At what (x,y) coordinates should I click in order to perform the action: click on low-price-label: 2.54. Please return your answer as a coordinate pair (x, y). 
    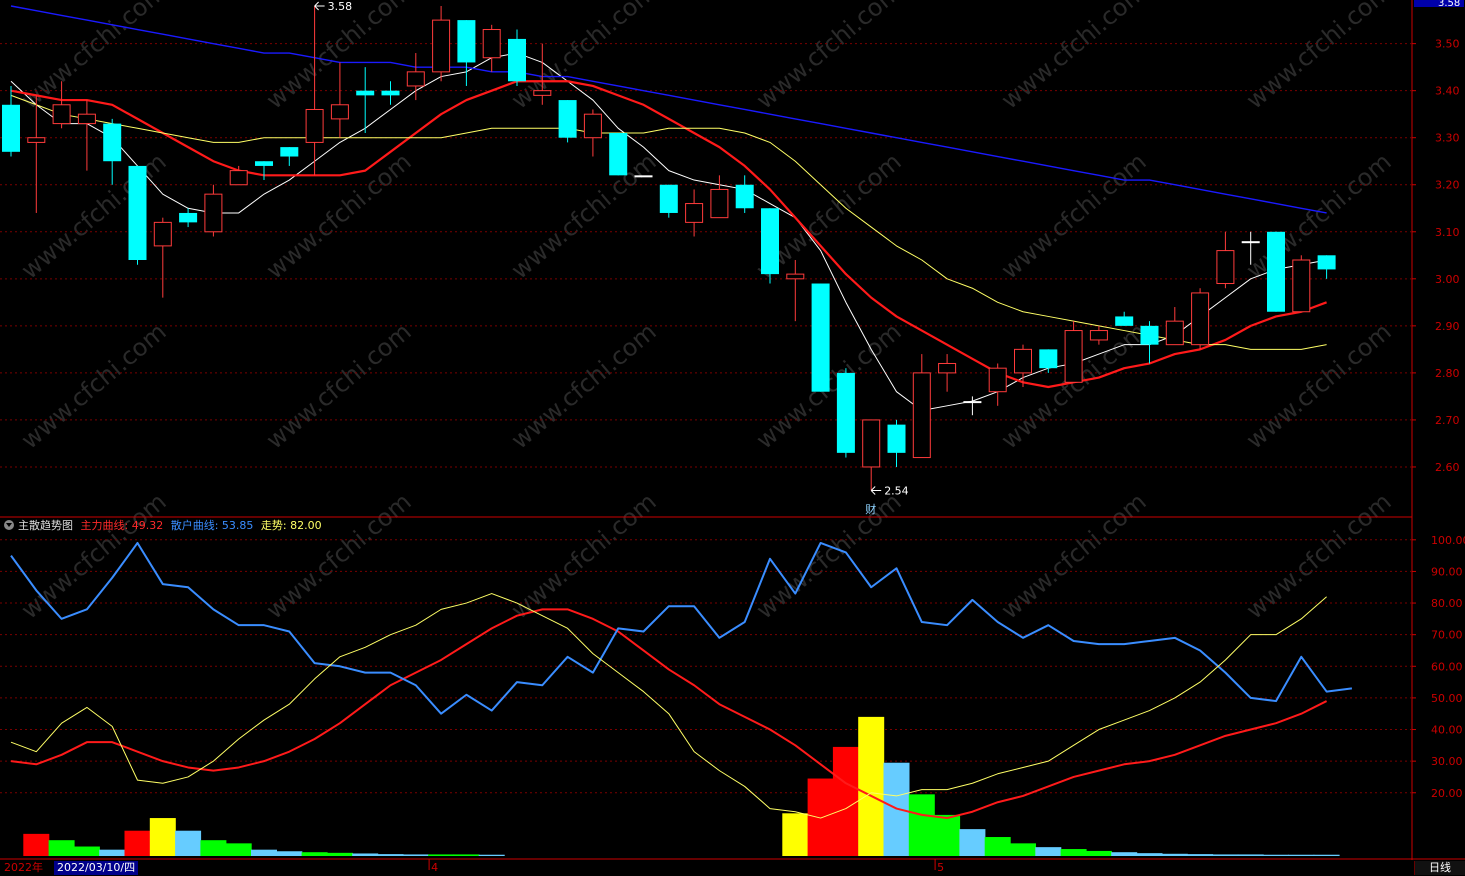
    Looking at the image, I should click on (896, 490).